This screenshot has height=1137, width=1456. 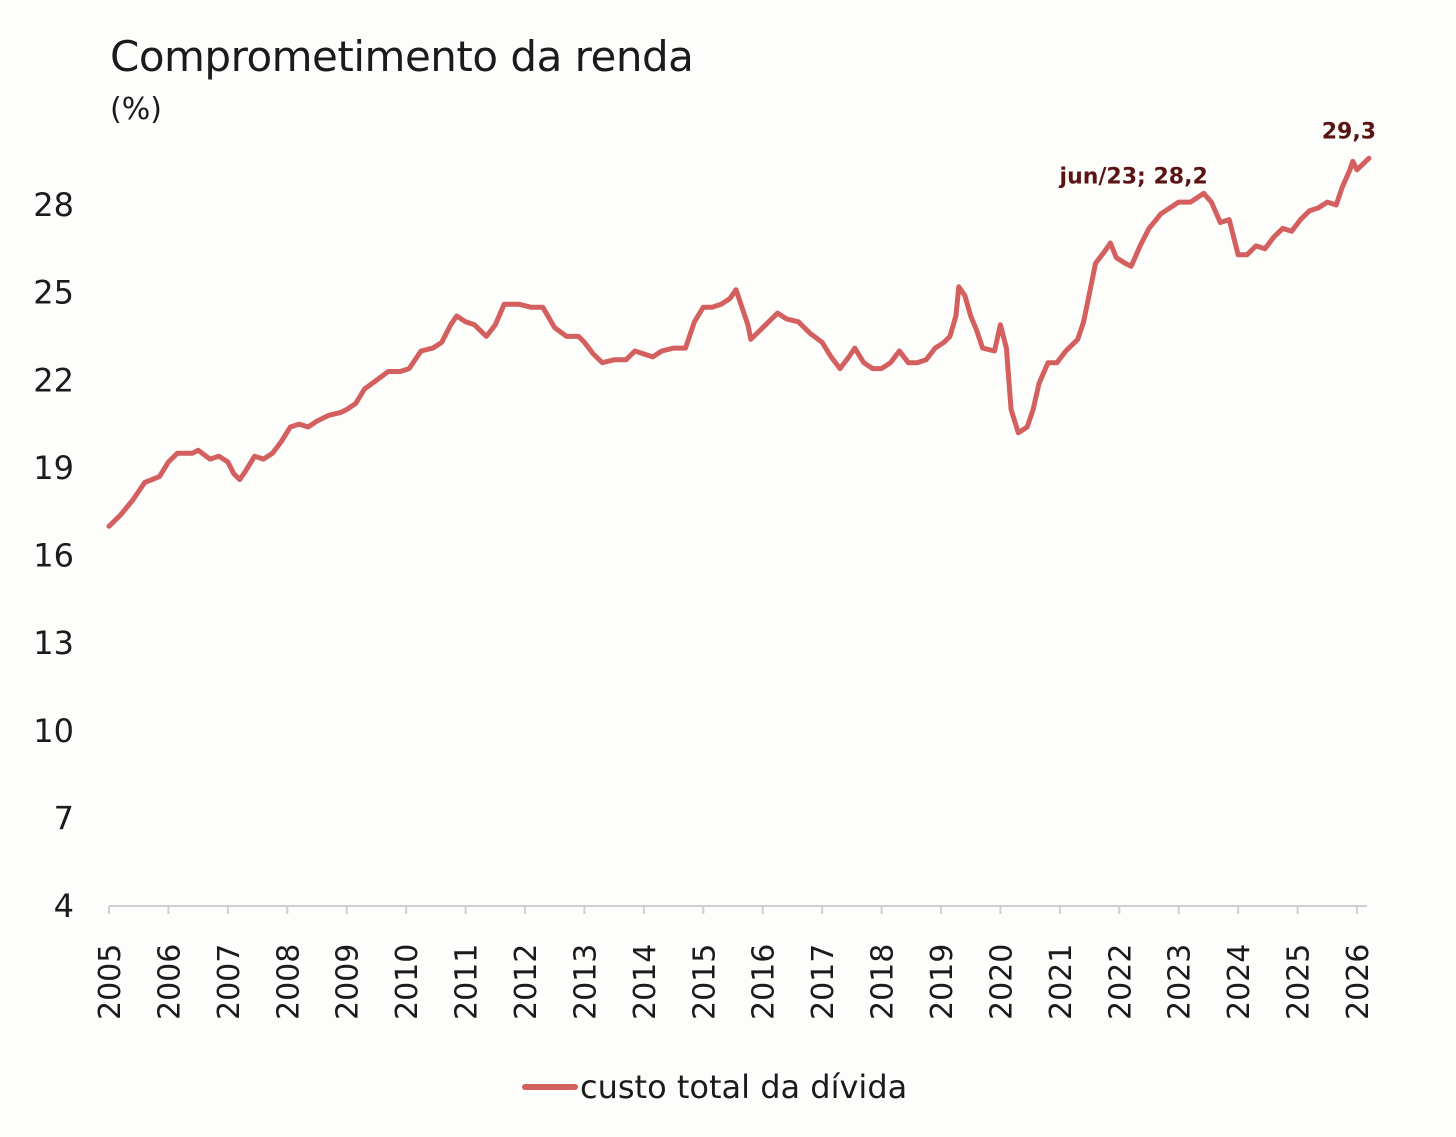 I want to click on legend-label: custo total da dívida, so click(x=744, y=1087).